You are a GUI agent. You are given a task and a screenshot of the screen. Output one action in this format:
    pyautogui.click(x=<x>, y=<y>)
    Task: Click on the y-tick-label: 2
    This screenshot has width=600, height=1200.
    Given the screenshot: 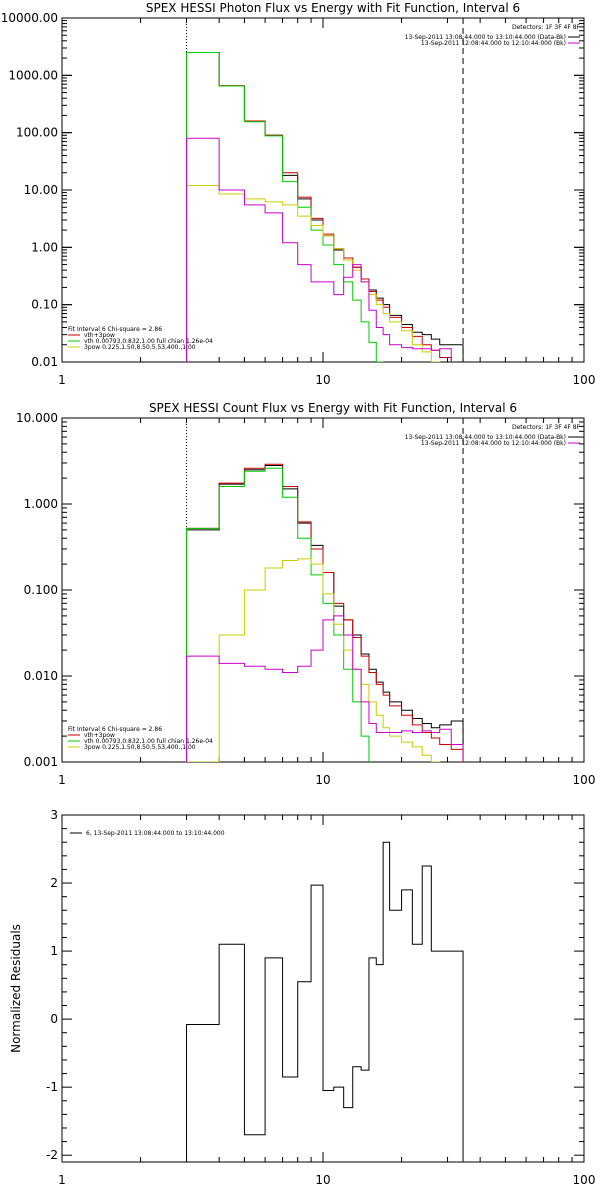 What is the action you would take?
    pyautogui.click(x=54, y=883)
    